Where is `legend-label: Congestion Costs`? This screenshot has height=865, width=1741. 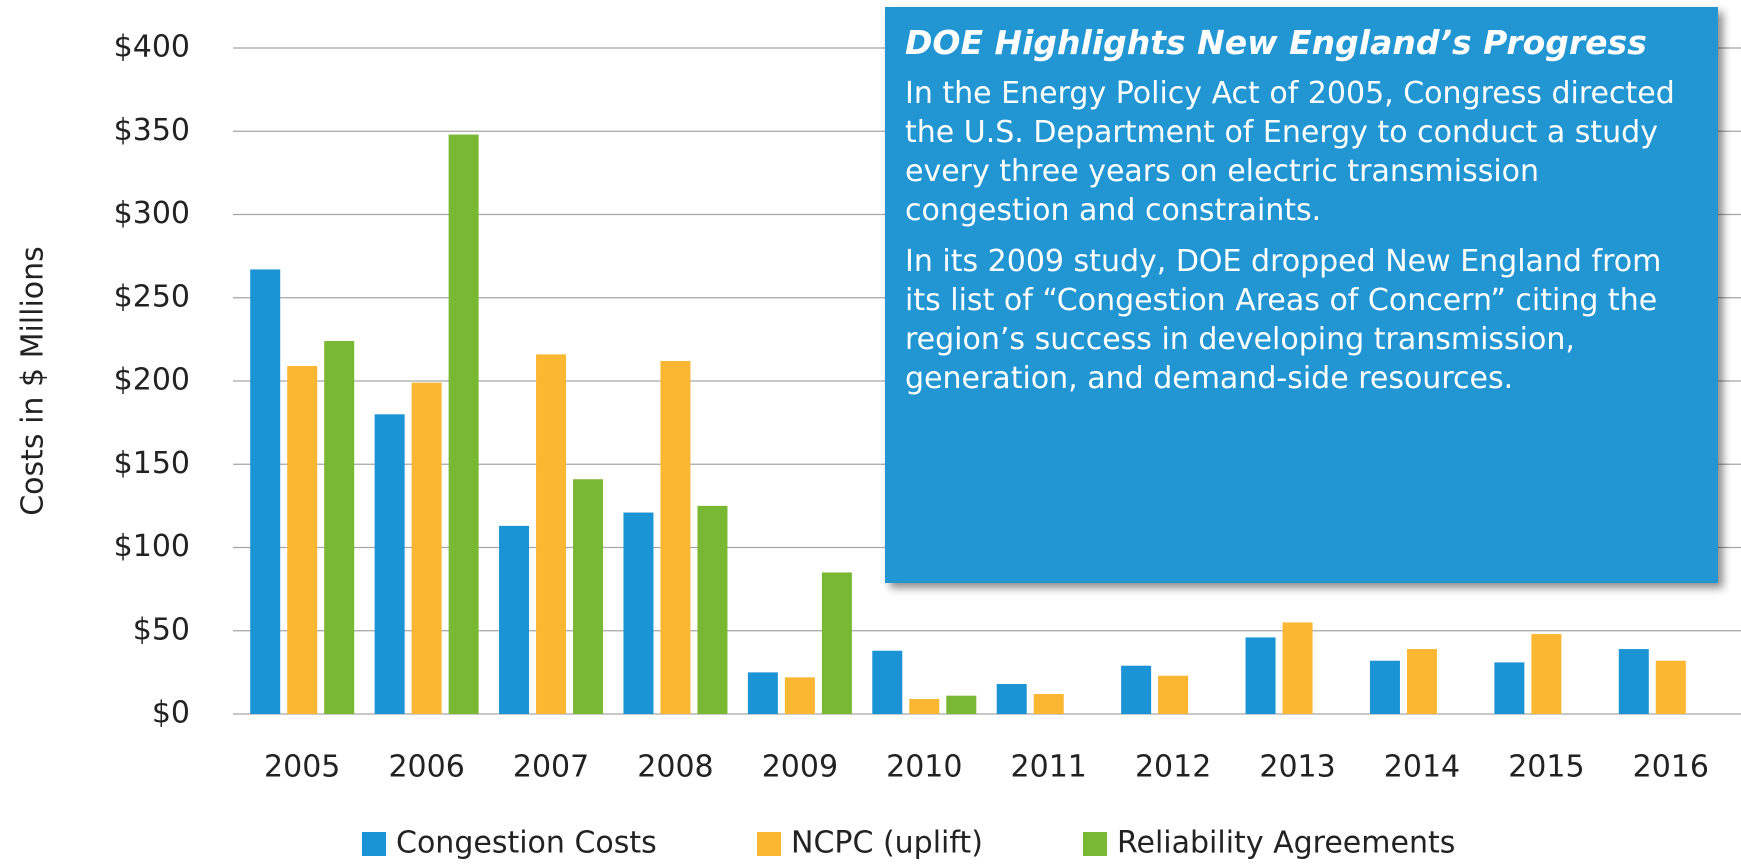 legend-label: Congestion Costs is located at coordinates (526, 843).